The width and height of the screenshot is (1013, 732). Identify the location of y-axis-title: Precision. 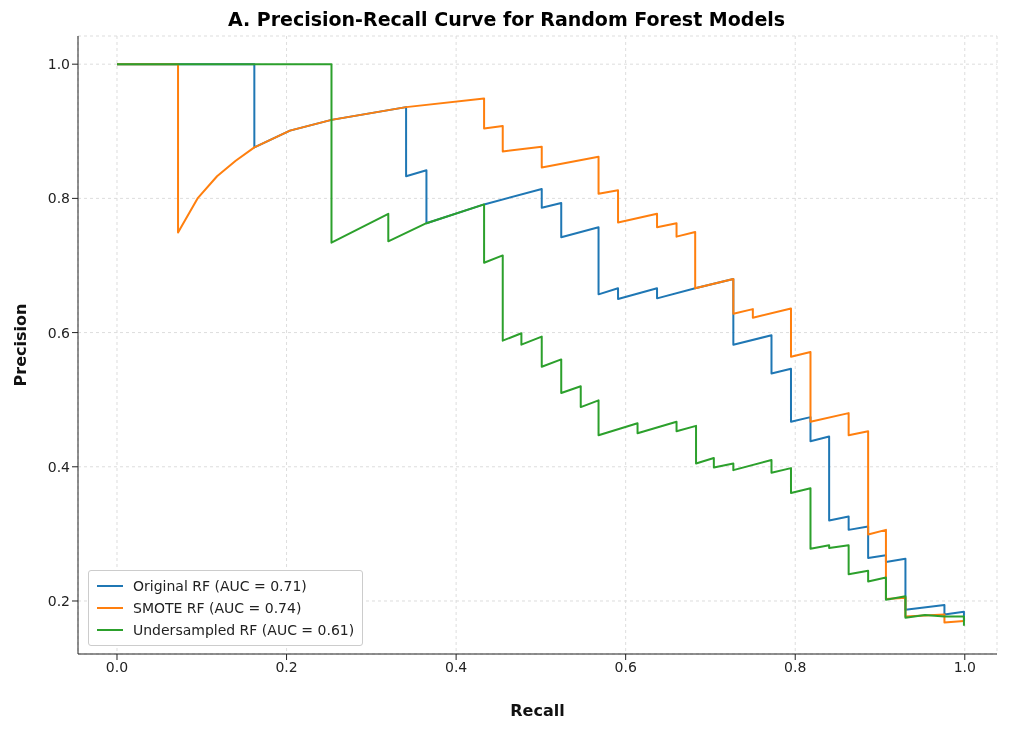
(20, 345).